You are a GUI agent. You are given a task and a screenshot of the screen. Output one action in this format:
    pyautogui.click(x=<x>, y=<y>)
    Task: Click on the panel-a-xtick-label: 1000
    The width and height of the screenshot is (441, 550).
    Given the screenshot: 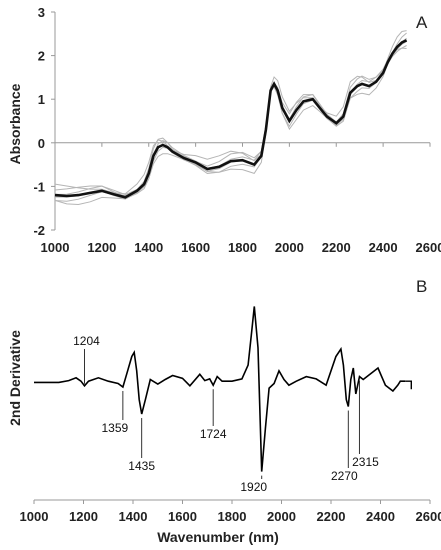 What is the action you would take?
    pyautogui.click(x=55, y=247)
    